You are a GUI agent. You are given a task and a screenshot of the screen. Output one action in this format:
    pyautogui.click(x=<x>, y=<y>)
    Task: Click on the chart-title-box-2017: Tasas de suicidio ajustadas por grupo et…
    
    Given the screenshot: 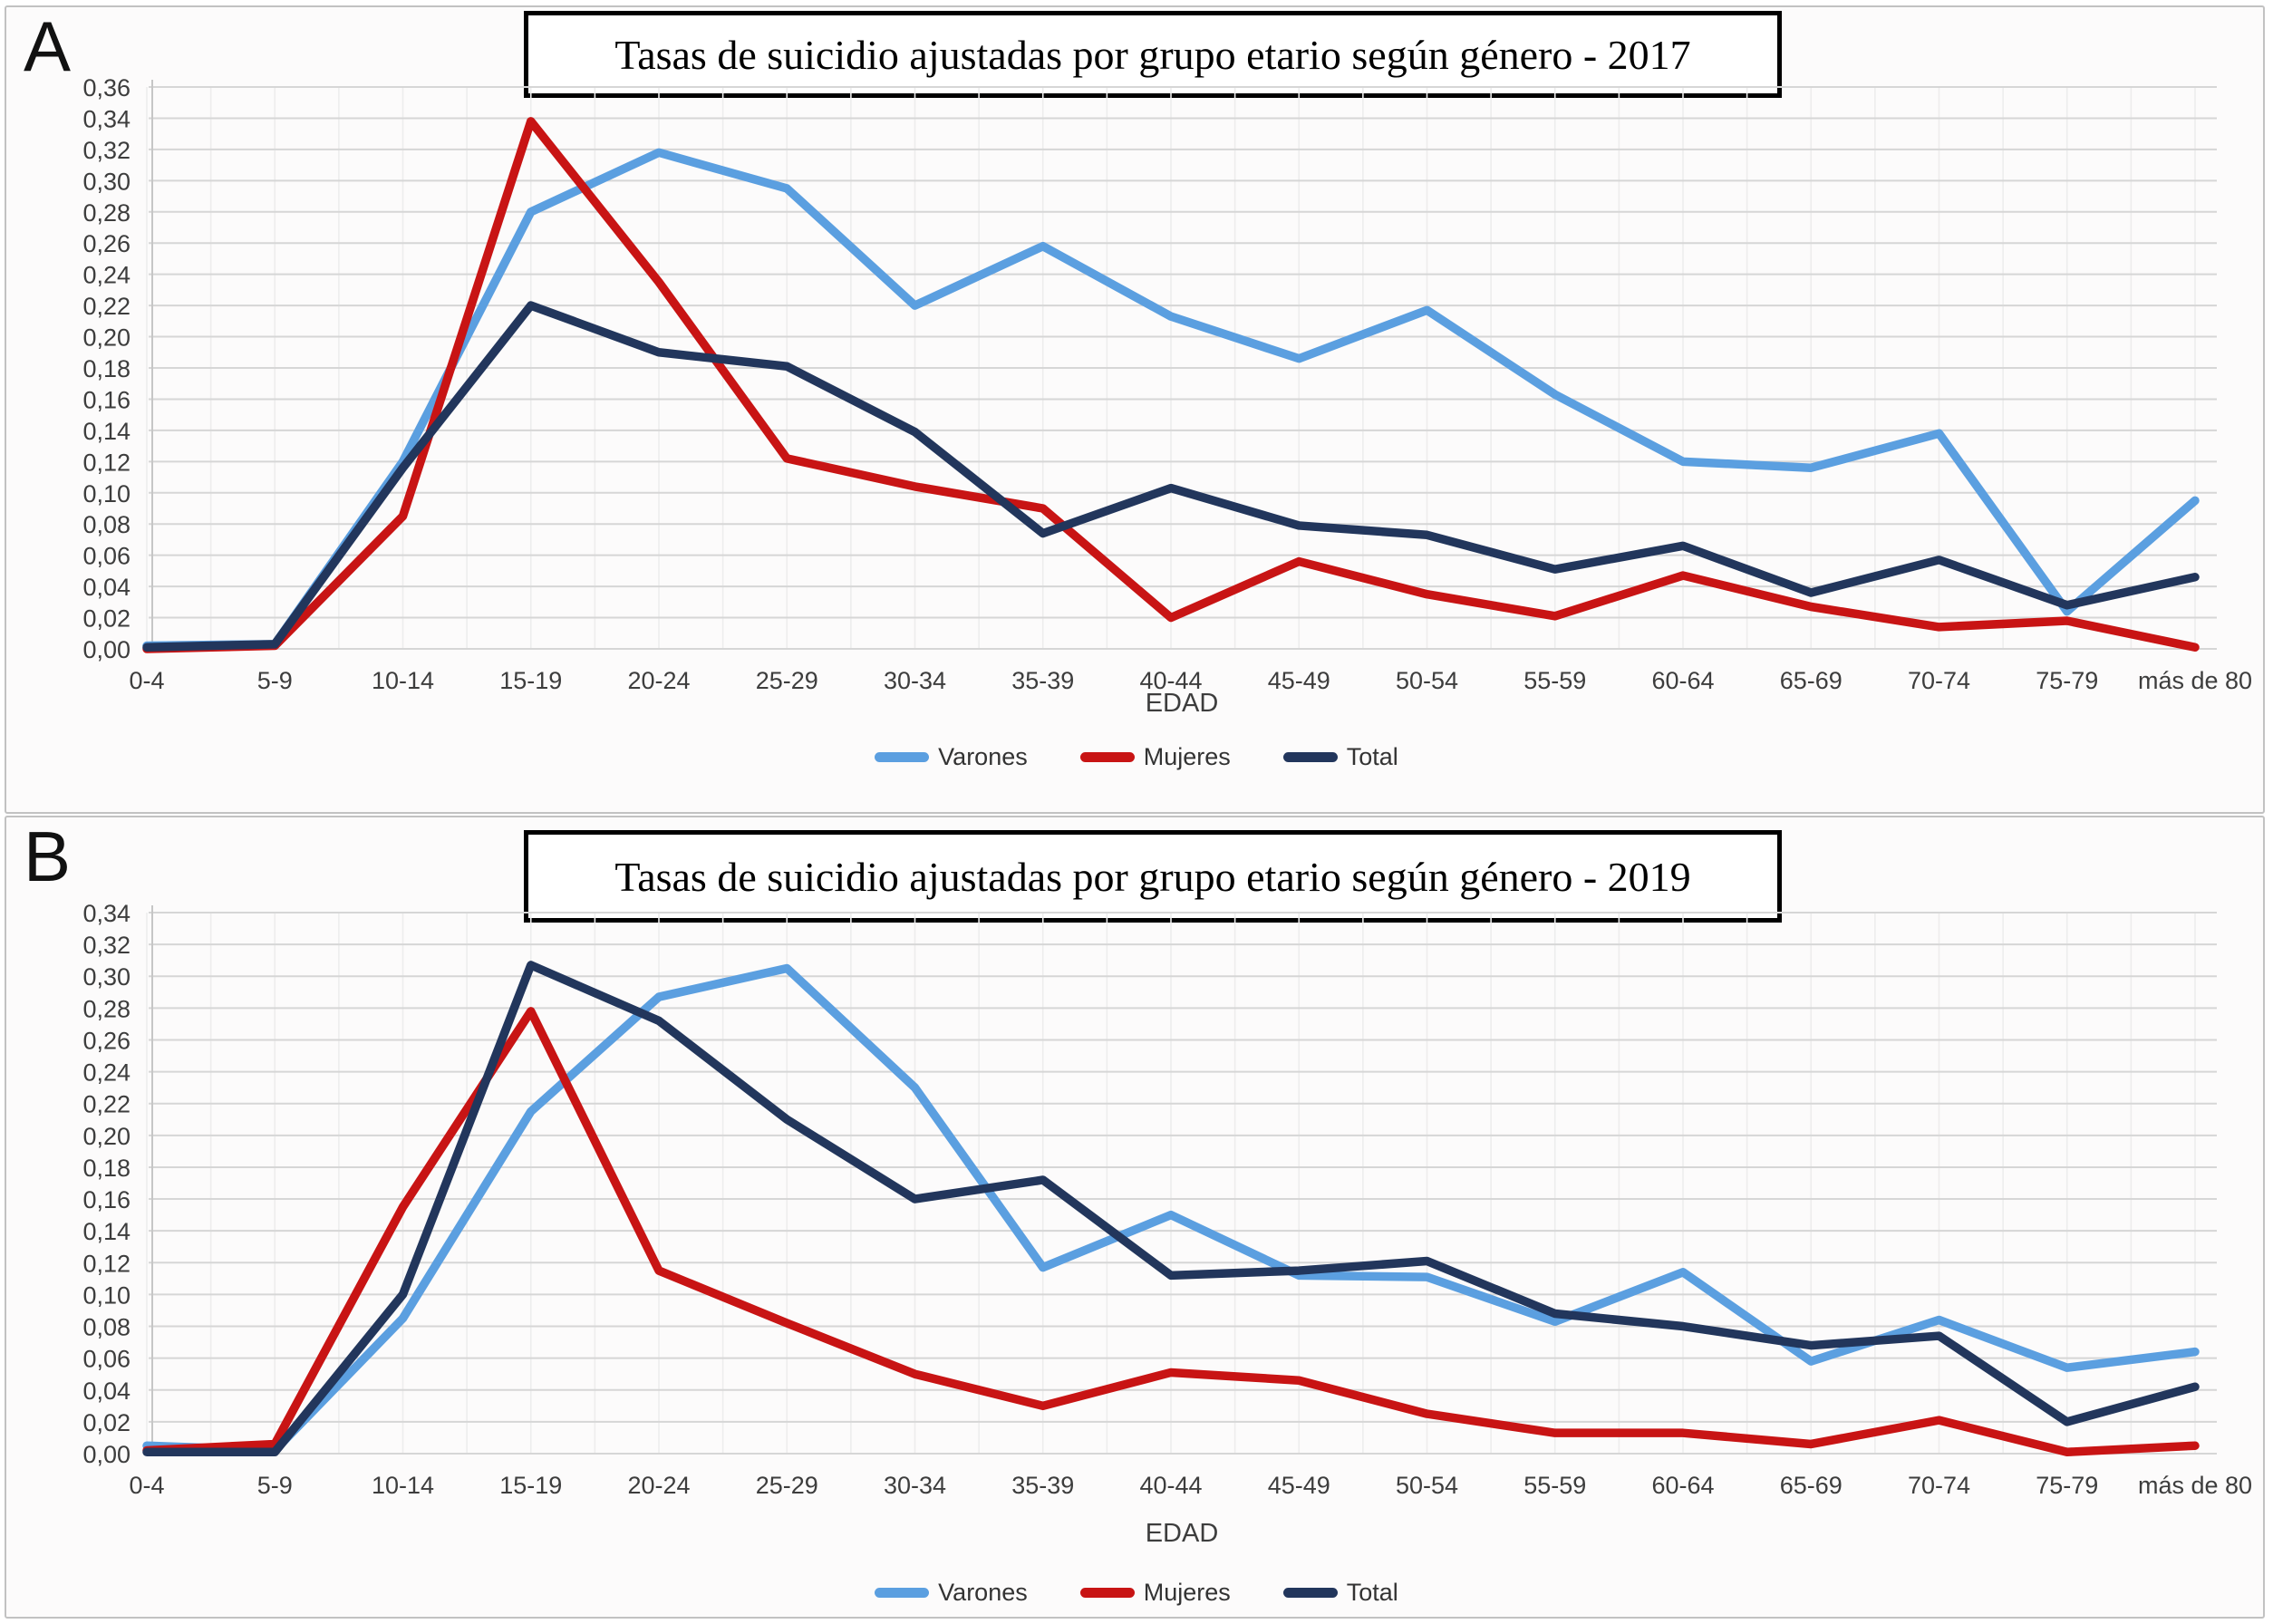 What is the action you would take?
    pyautogui.click(x=1153, y=54)
    